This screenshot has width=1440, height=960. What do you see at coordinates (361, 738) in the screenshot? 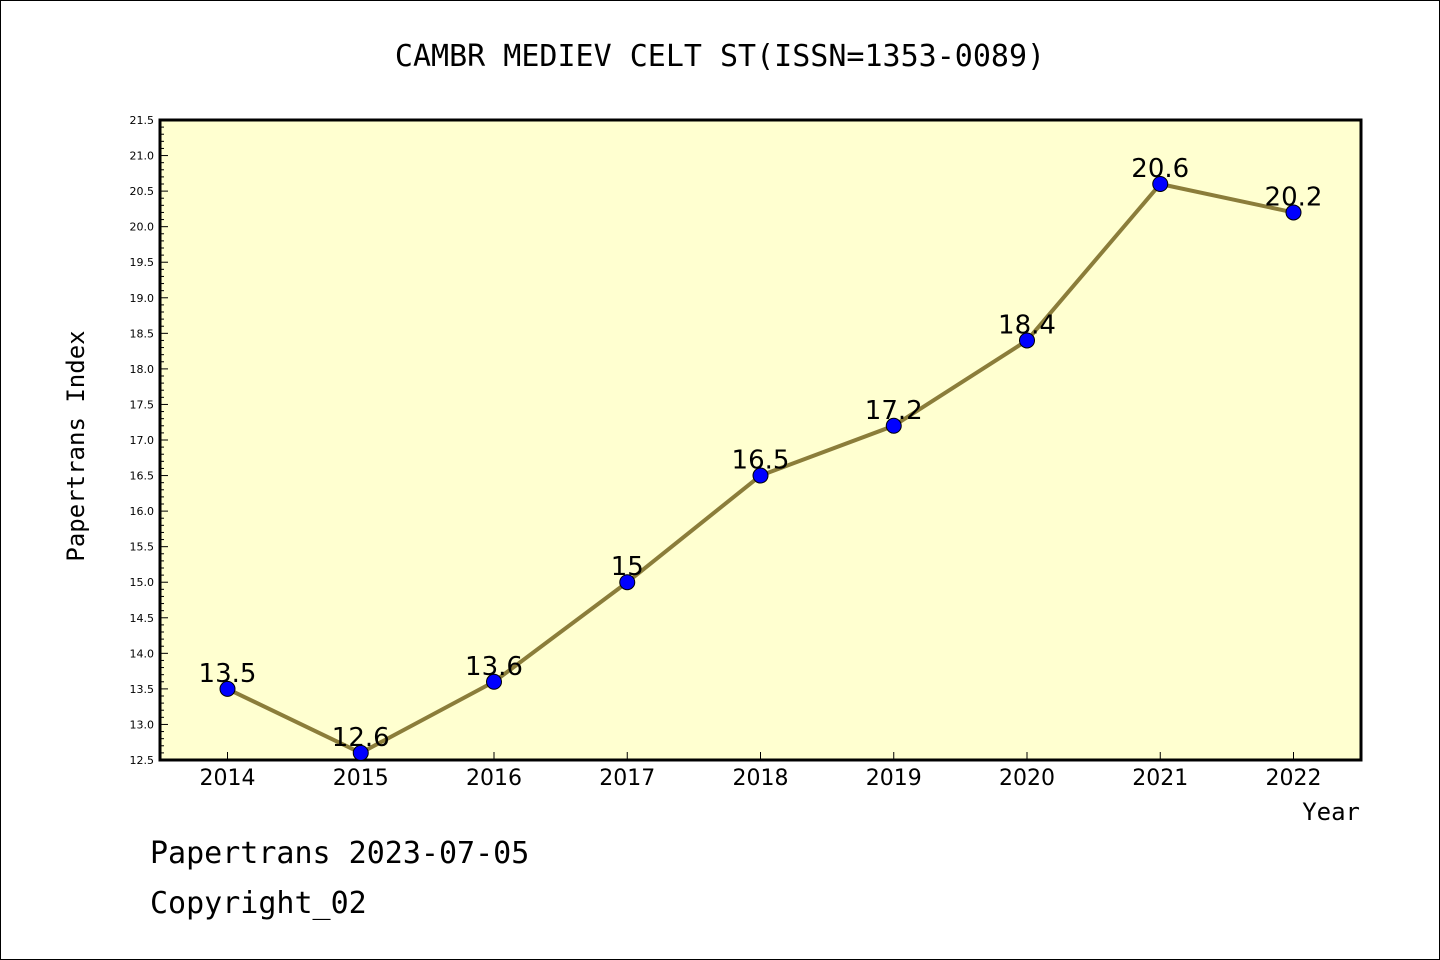
I see `data-label: 12.6` at bounding box center [361, 738].